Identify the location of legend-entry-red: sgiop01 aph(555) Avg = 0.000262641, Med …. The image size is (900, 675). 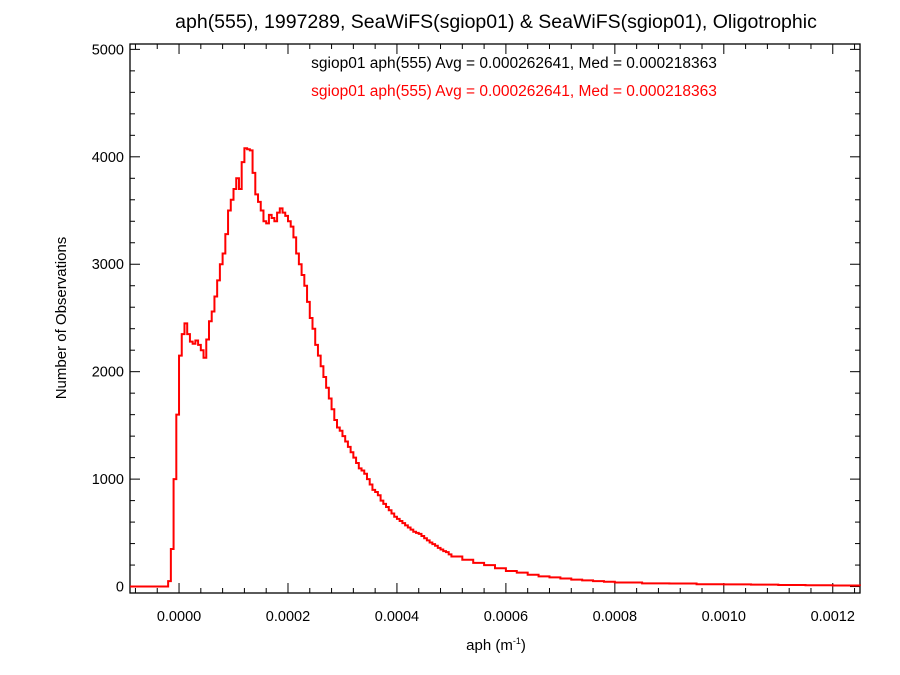
(514, 91).